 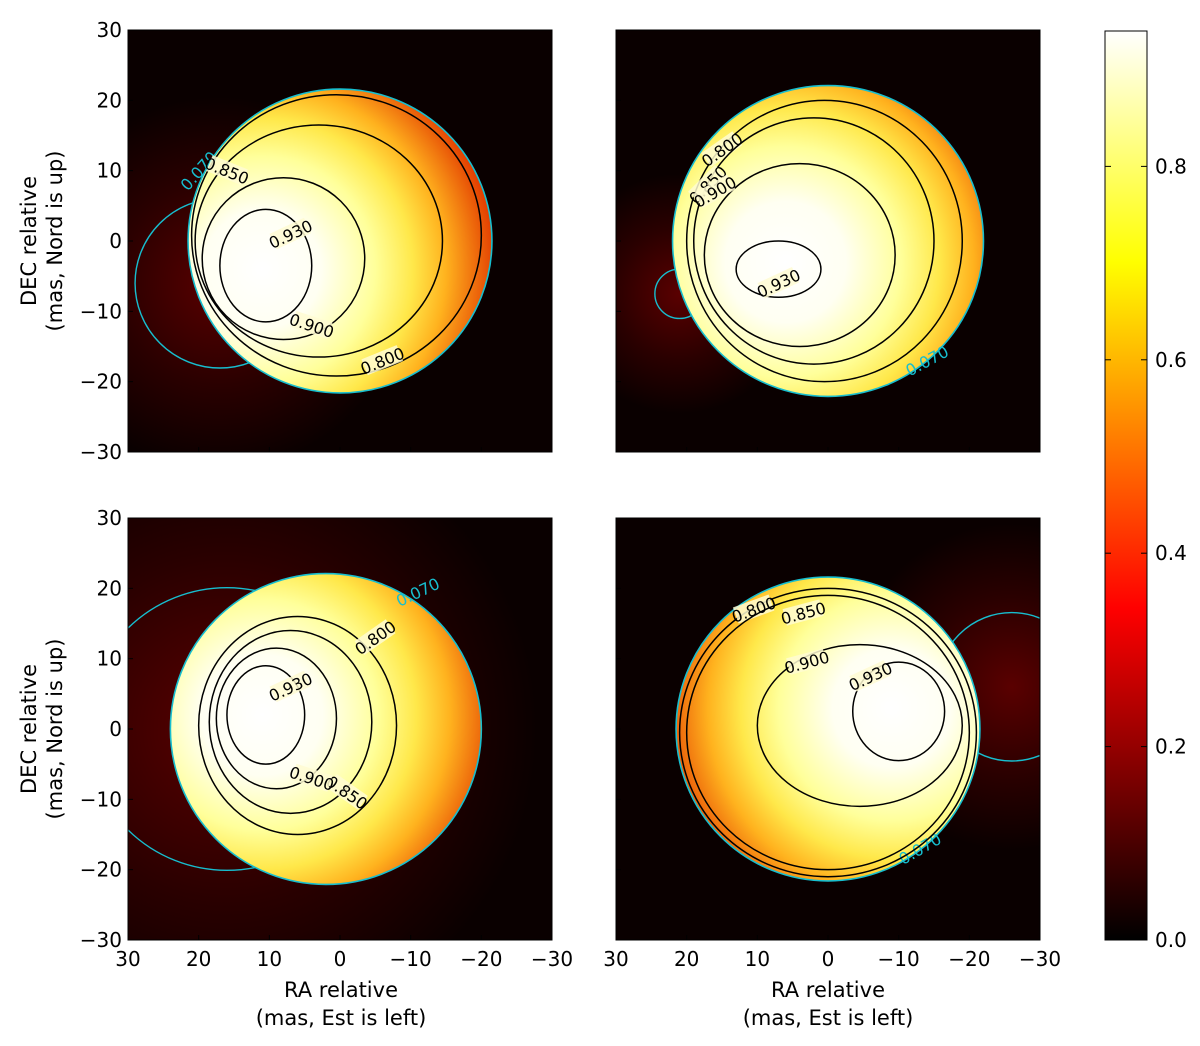 I want to click on colorbar-tick-label: 0.6, so click(x=1171, y=360).